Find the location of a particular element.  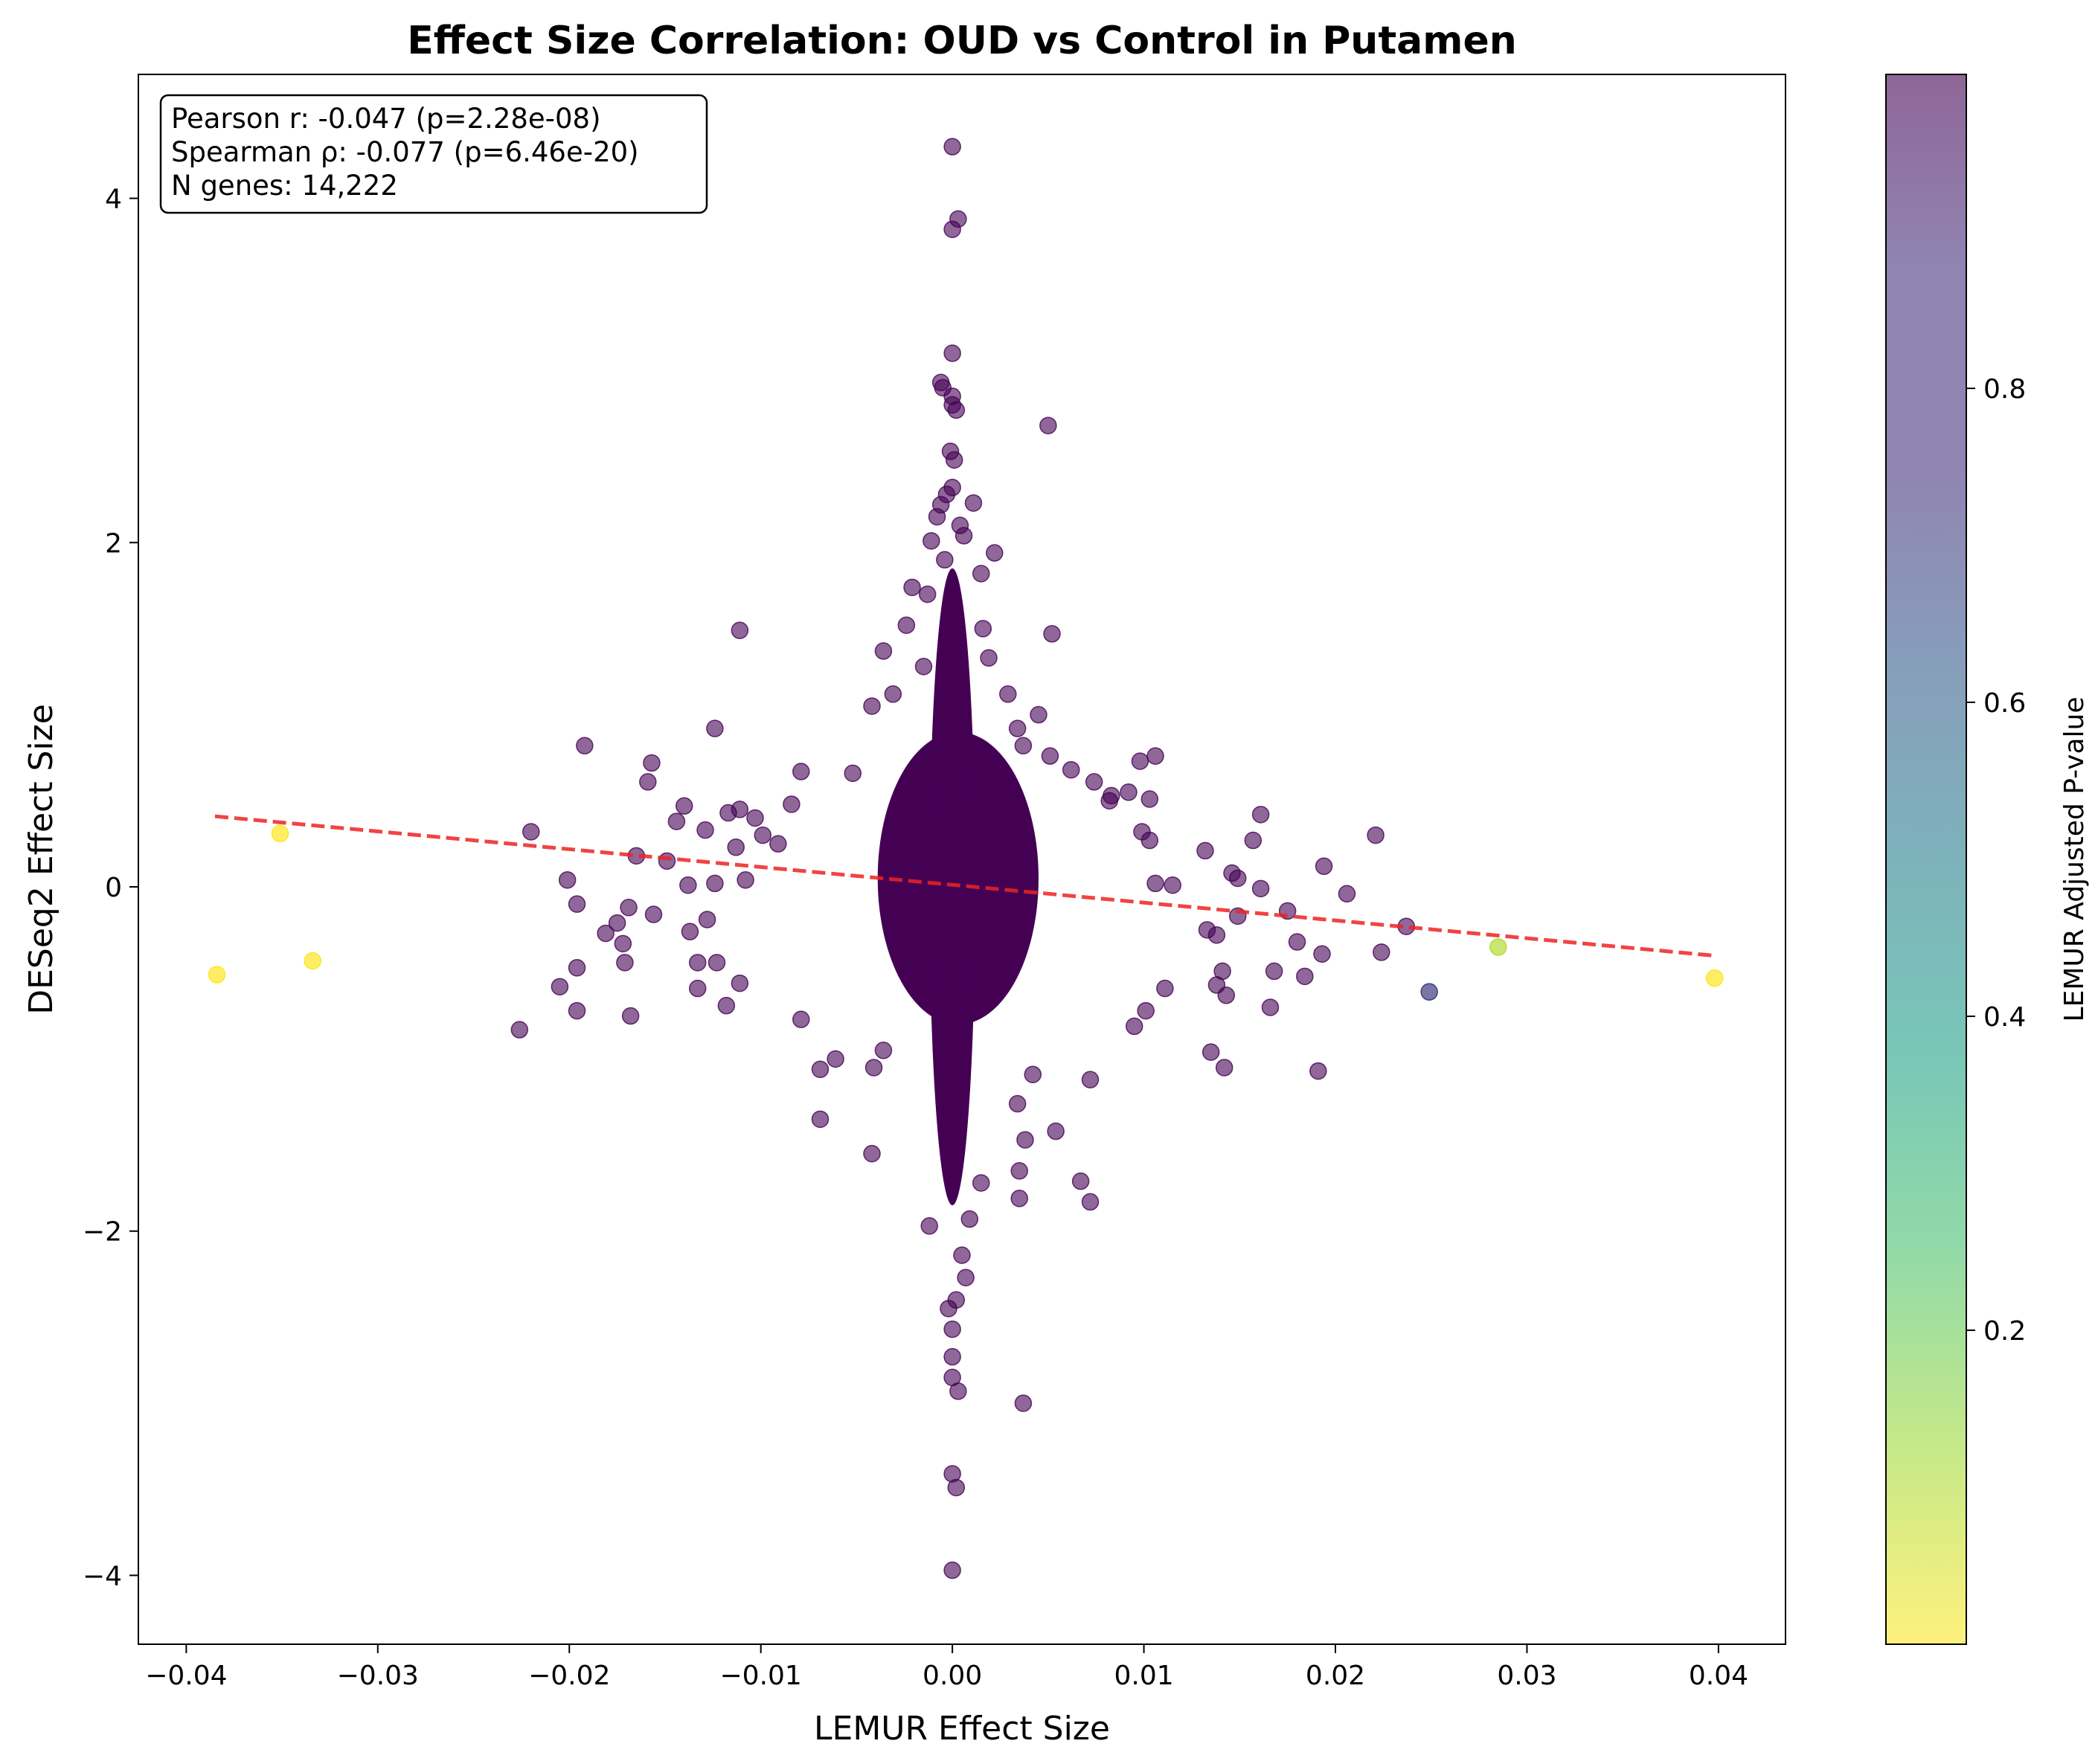

colorbar-ticks: 0.2 0.4 0.6 0.8 is located at coordinates (1996, 860).